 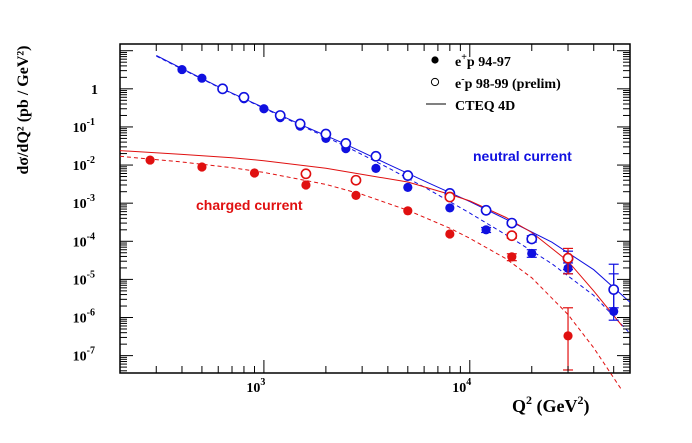 What do you see at coordinates (508, 83) in the screenshot?
I see `legend-entry-eminus: e-p 98-99 (prelim)` at bounding box center [508, 83].